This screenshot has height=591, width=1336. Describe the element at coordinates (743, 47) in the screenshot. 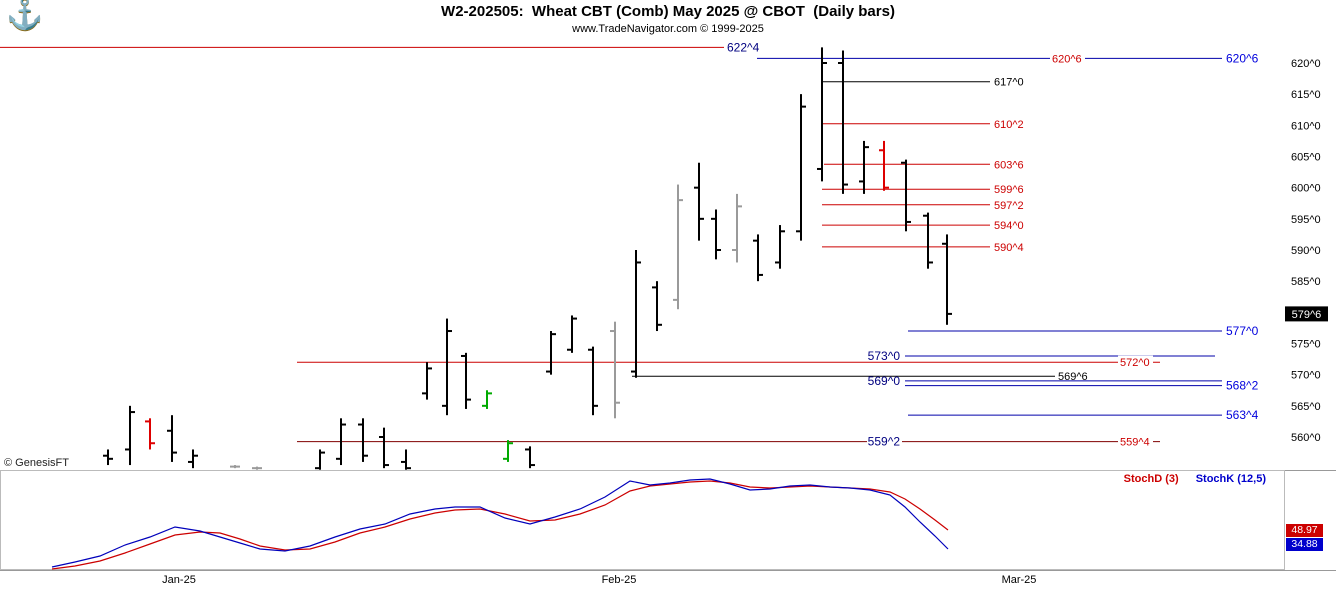

I see `price-level-label: 622^4` at that location.